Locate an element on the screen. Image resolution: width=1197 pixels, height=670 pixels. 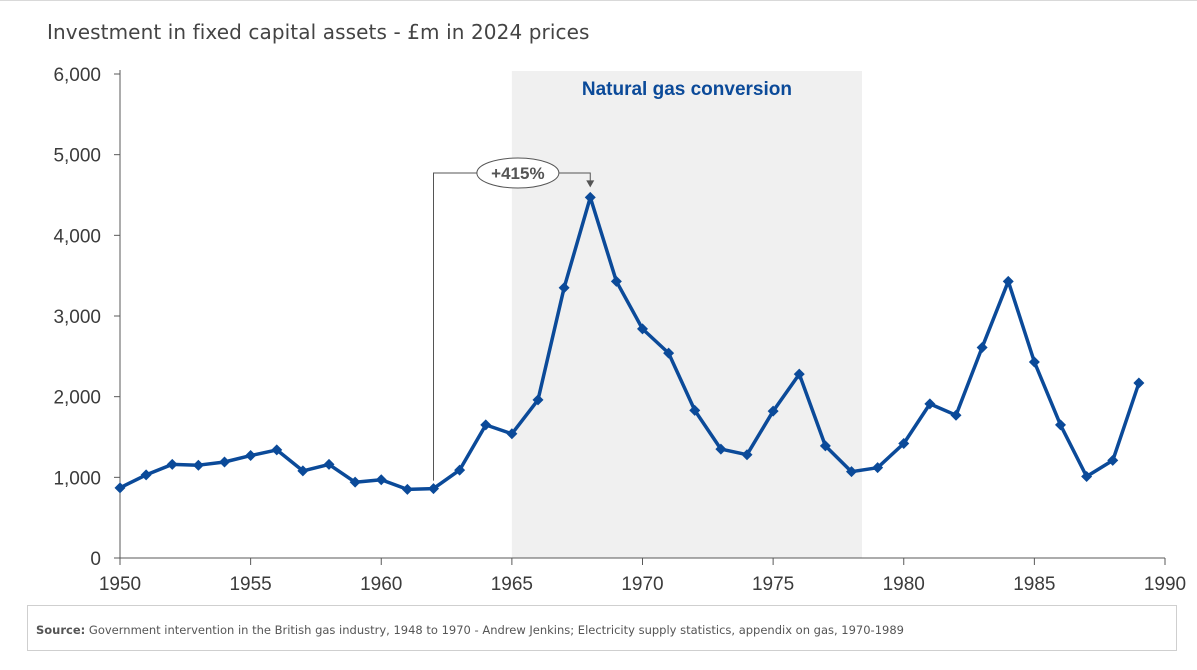
y-tick-label: 1,000 is located at coordinates (77, 478).